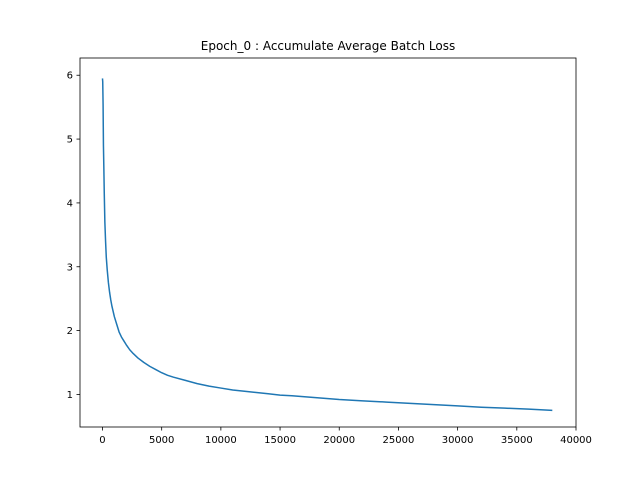 Image resolution: width=640 pixels, height=480 pixels. I want to click on x-tick-label: 25000, so click(399, 440).